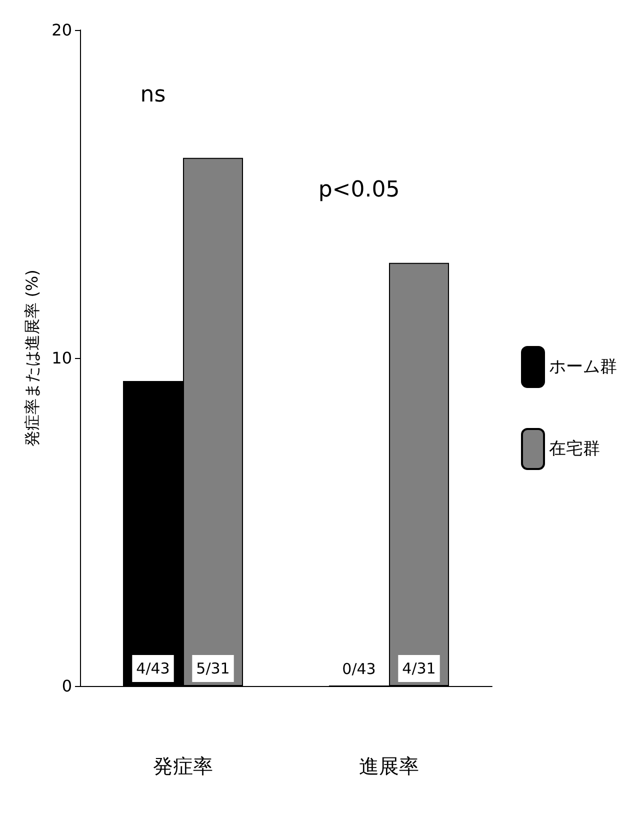 The width and height of the screenshot is (632, 816). Describe the element at coordinates (153, 95) in the screenshot. I see `annotation: ns` at that location.